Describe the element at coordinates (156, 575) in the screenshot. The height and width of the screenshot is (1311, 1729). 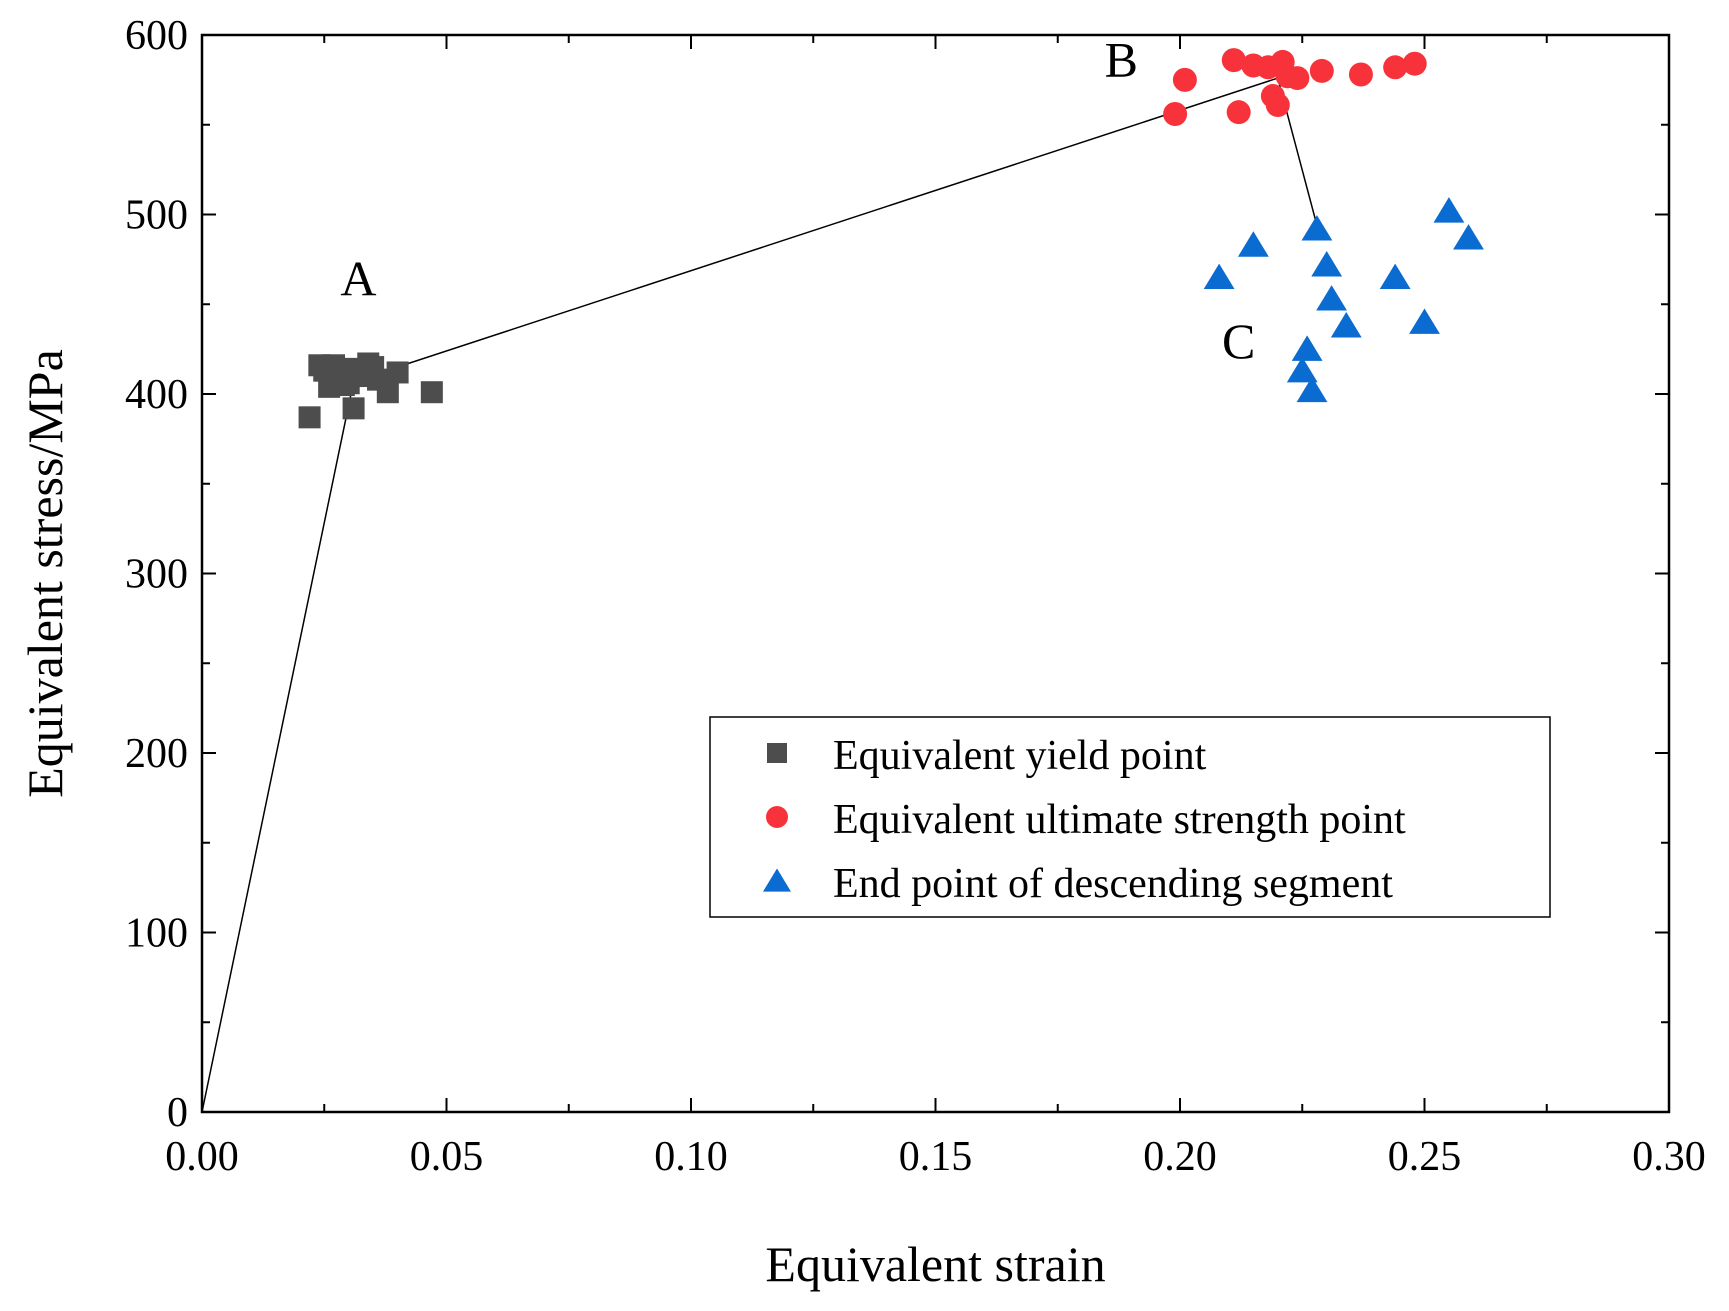
I see `y-tick-label: 300` at that location.